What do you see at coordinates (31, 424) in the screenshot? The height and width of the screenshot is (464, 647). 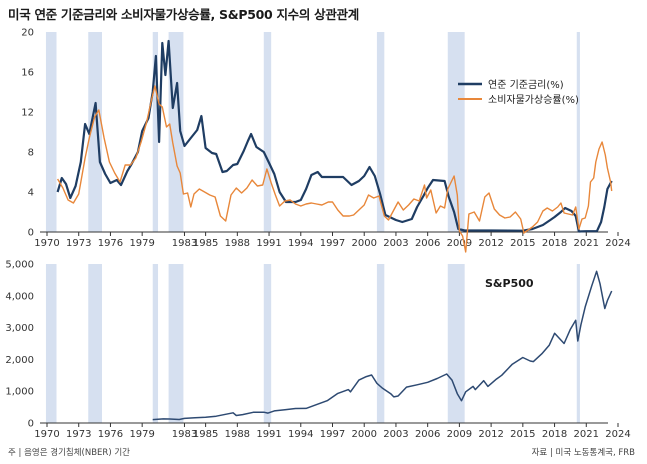 I see `bot-y-tick-label: 0` at bounding box center [31, 424].